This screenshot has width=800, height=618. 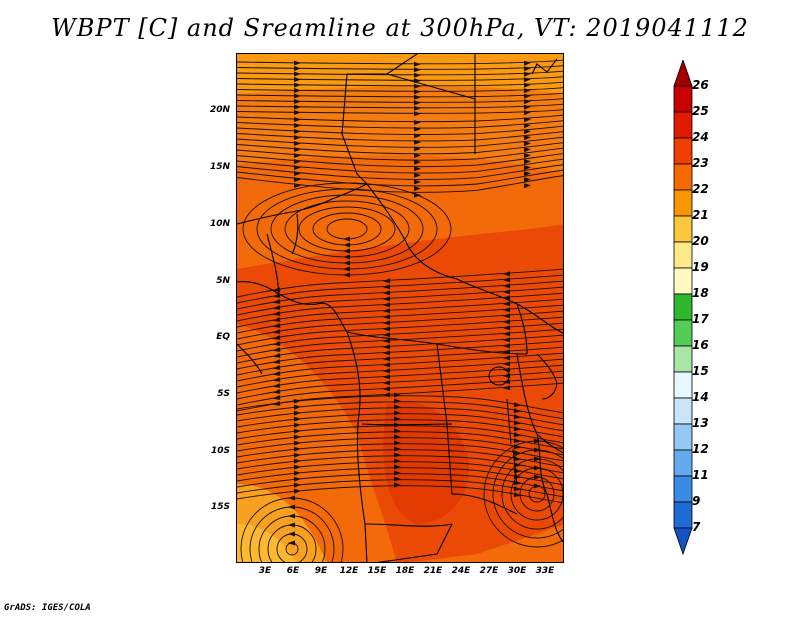 What do you see at coordinates (220, 451) in the screenshot?
I see `lat-label-10s: 10S` at bounding box center [220, 451].